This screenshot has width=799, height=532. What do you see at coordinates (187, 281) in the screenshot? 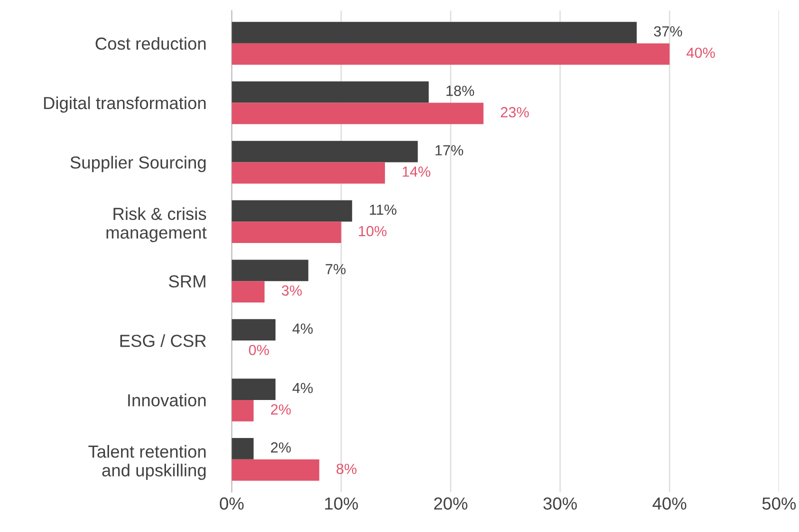
I see `y-tick-label: SRM` at bounding box center [187, 281].